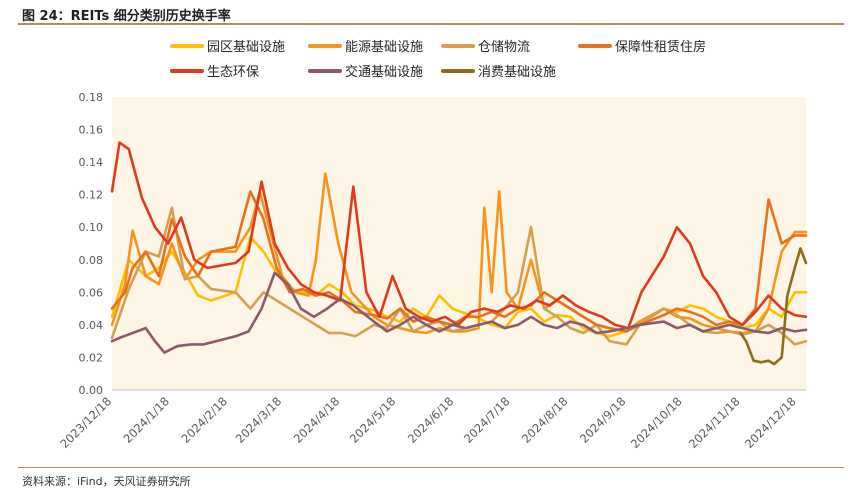  What do you see at coordinates (259, 420) in the screenshot?
I see `x-tick-label: 2024/3/18` at bounding box center [259, 420].